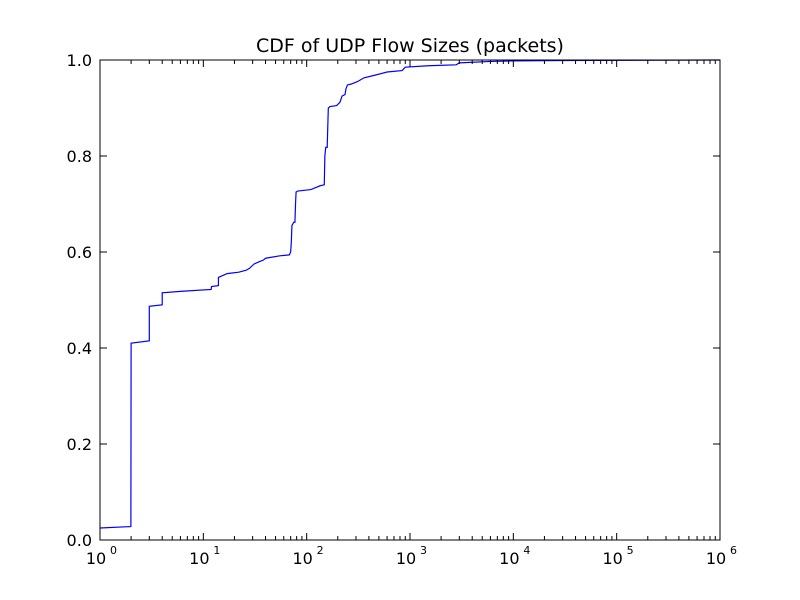  Describe the element at coordinates (113, 550) in the screenshot. I see `x-tick-exponent: 0` at that location.